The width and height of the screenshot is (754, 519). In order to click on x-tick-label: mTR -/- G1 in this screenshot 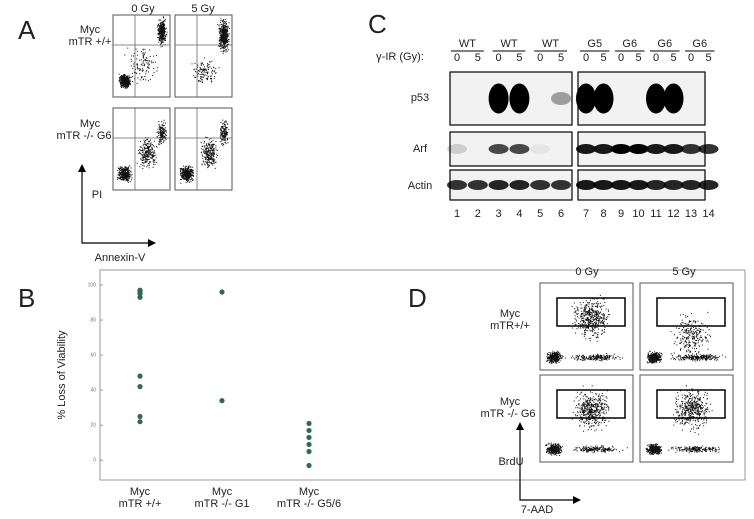, I will do `click(222, 504)`.